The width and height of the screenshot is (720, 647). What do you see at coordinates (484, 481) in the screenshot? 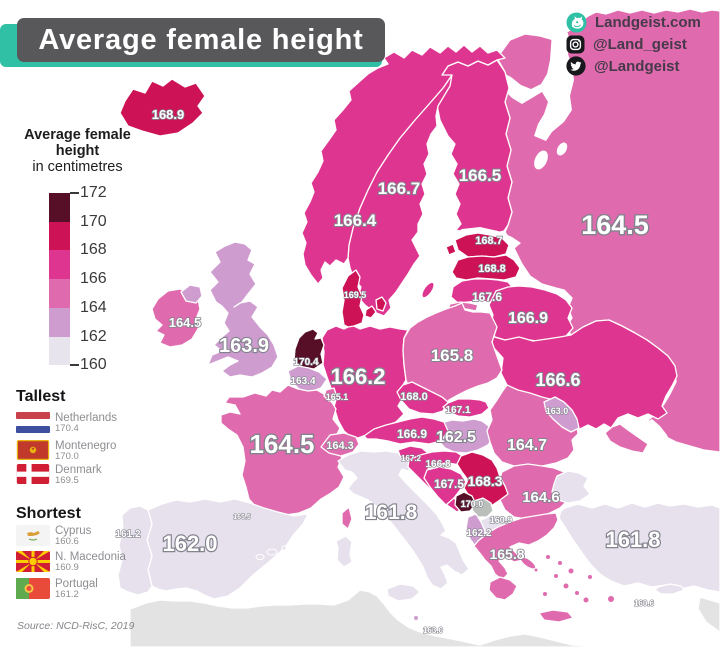
I see `svg-text: 168.3` at bounding box center [484, 481].